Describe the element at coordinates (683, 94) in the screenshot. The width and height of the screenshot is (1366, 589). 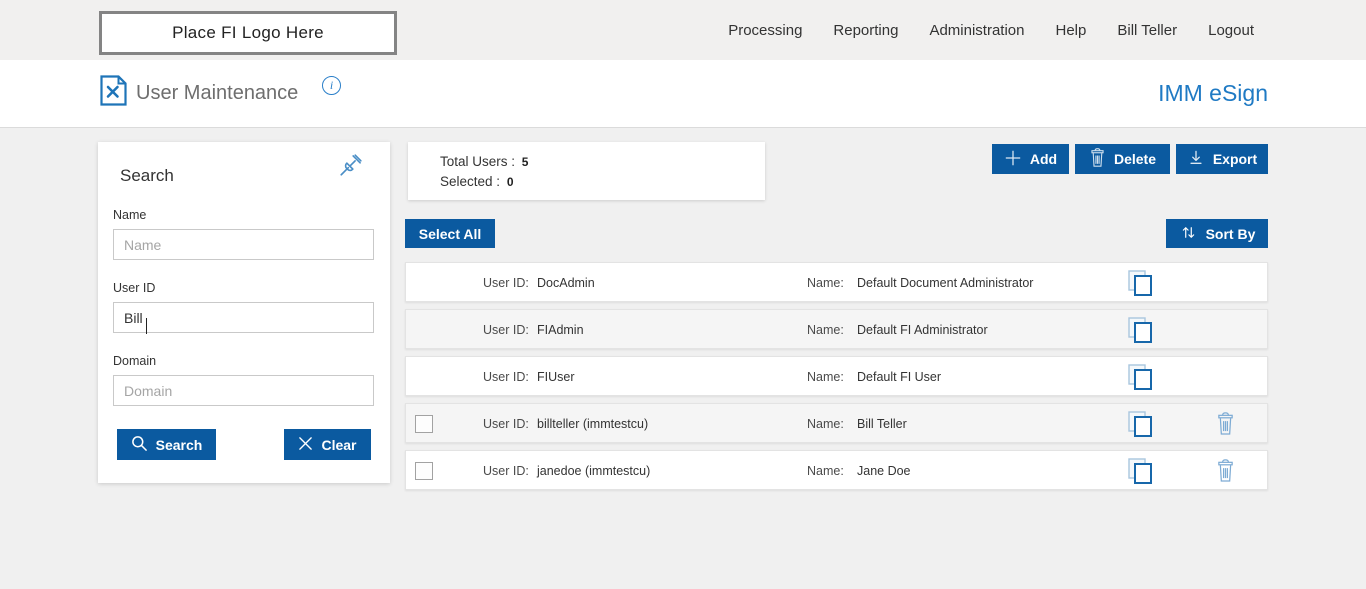
I see `page-header-band: User Maintenance i IMM eSign` at that location.